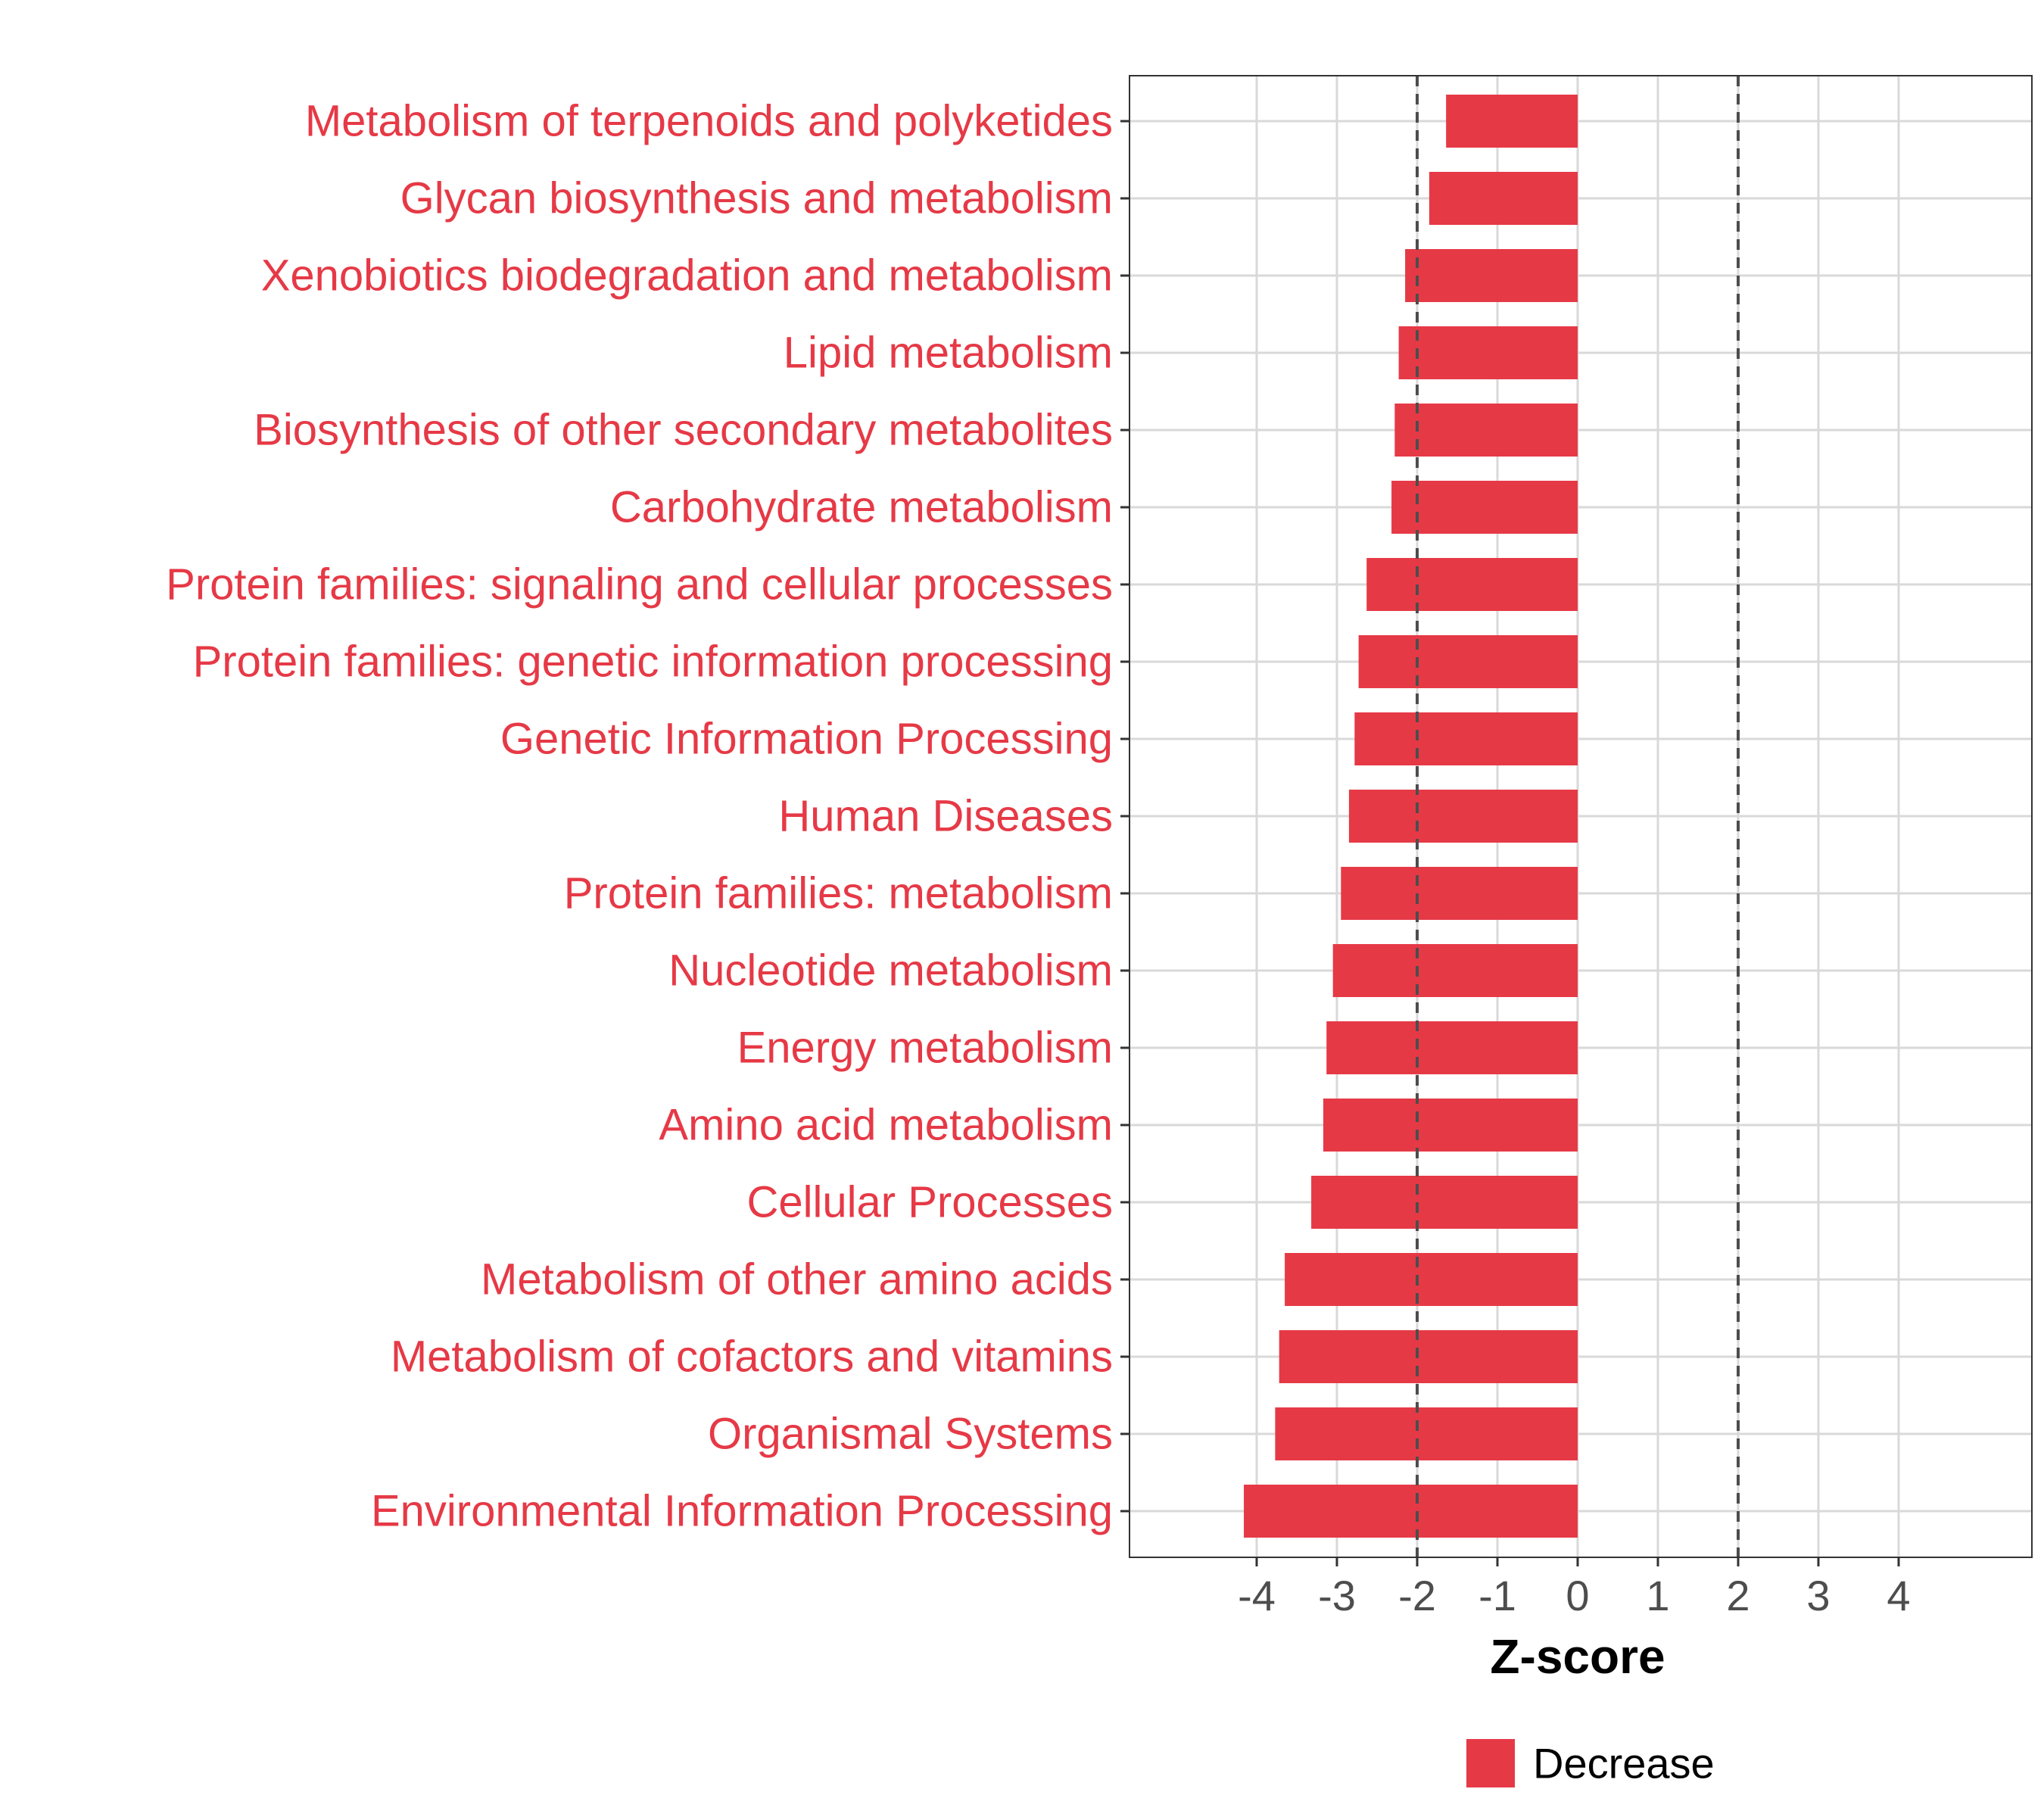 This screenshot has width=2044, height=1817. Describe the element at coordinates (1337, 1595) in the screenshot. I see `x-tick-label: -3` at that location.